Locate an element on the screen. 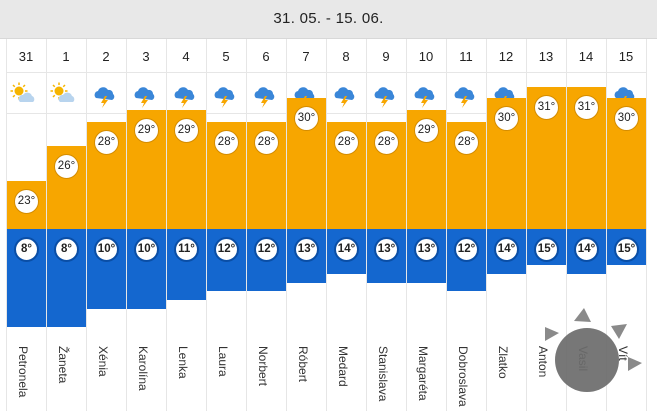 The height and width of the screenshot is (416, 657). name-day-label: Lenka is located at coordinates (184, 381).